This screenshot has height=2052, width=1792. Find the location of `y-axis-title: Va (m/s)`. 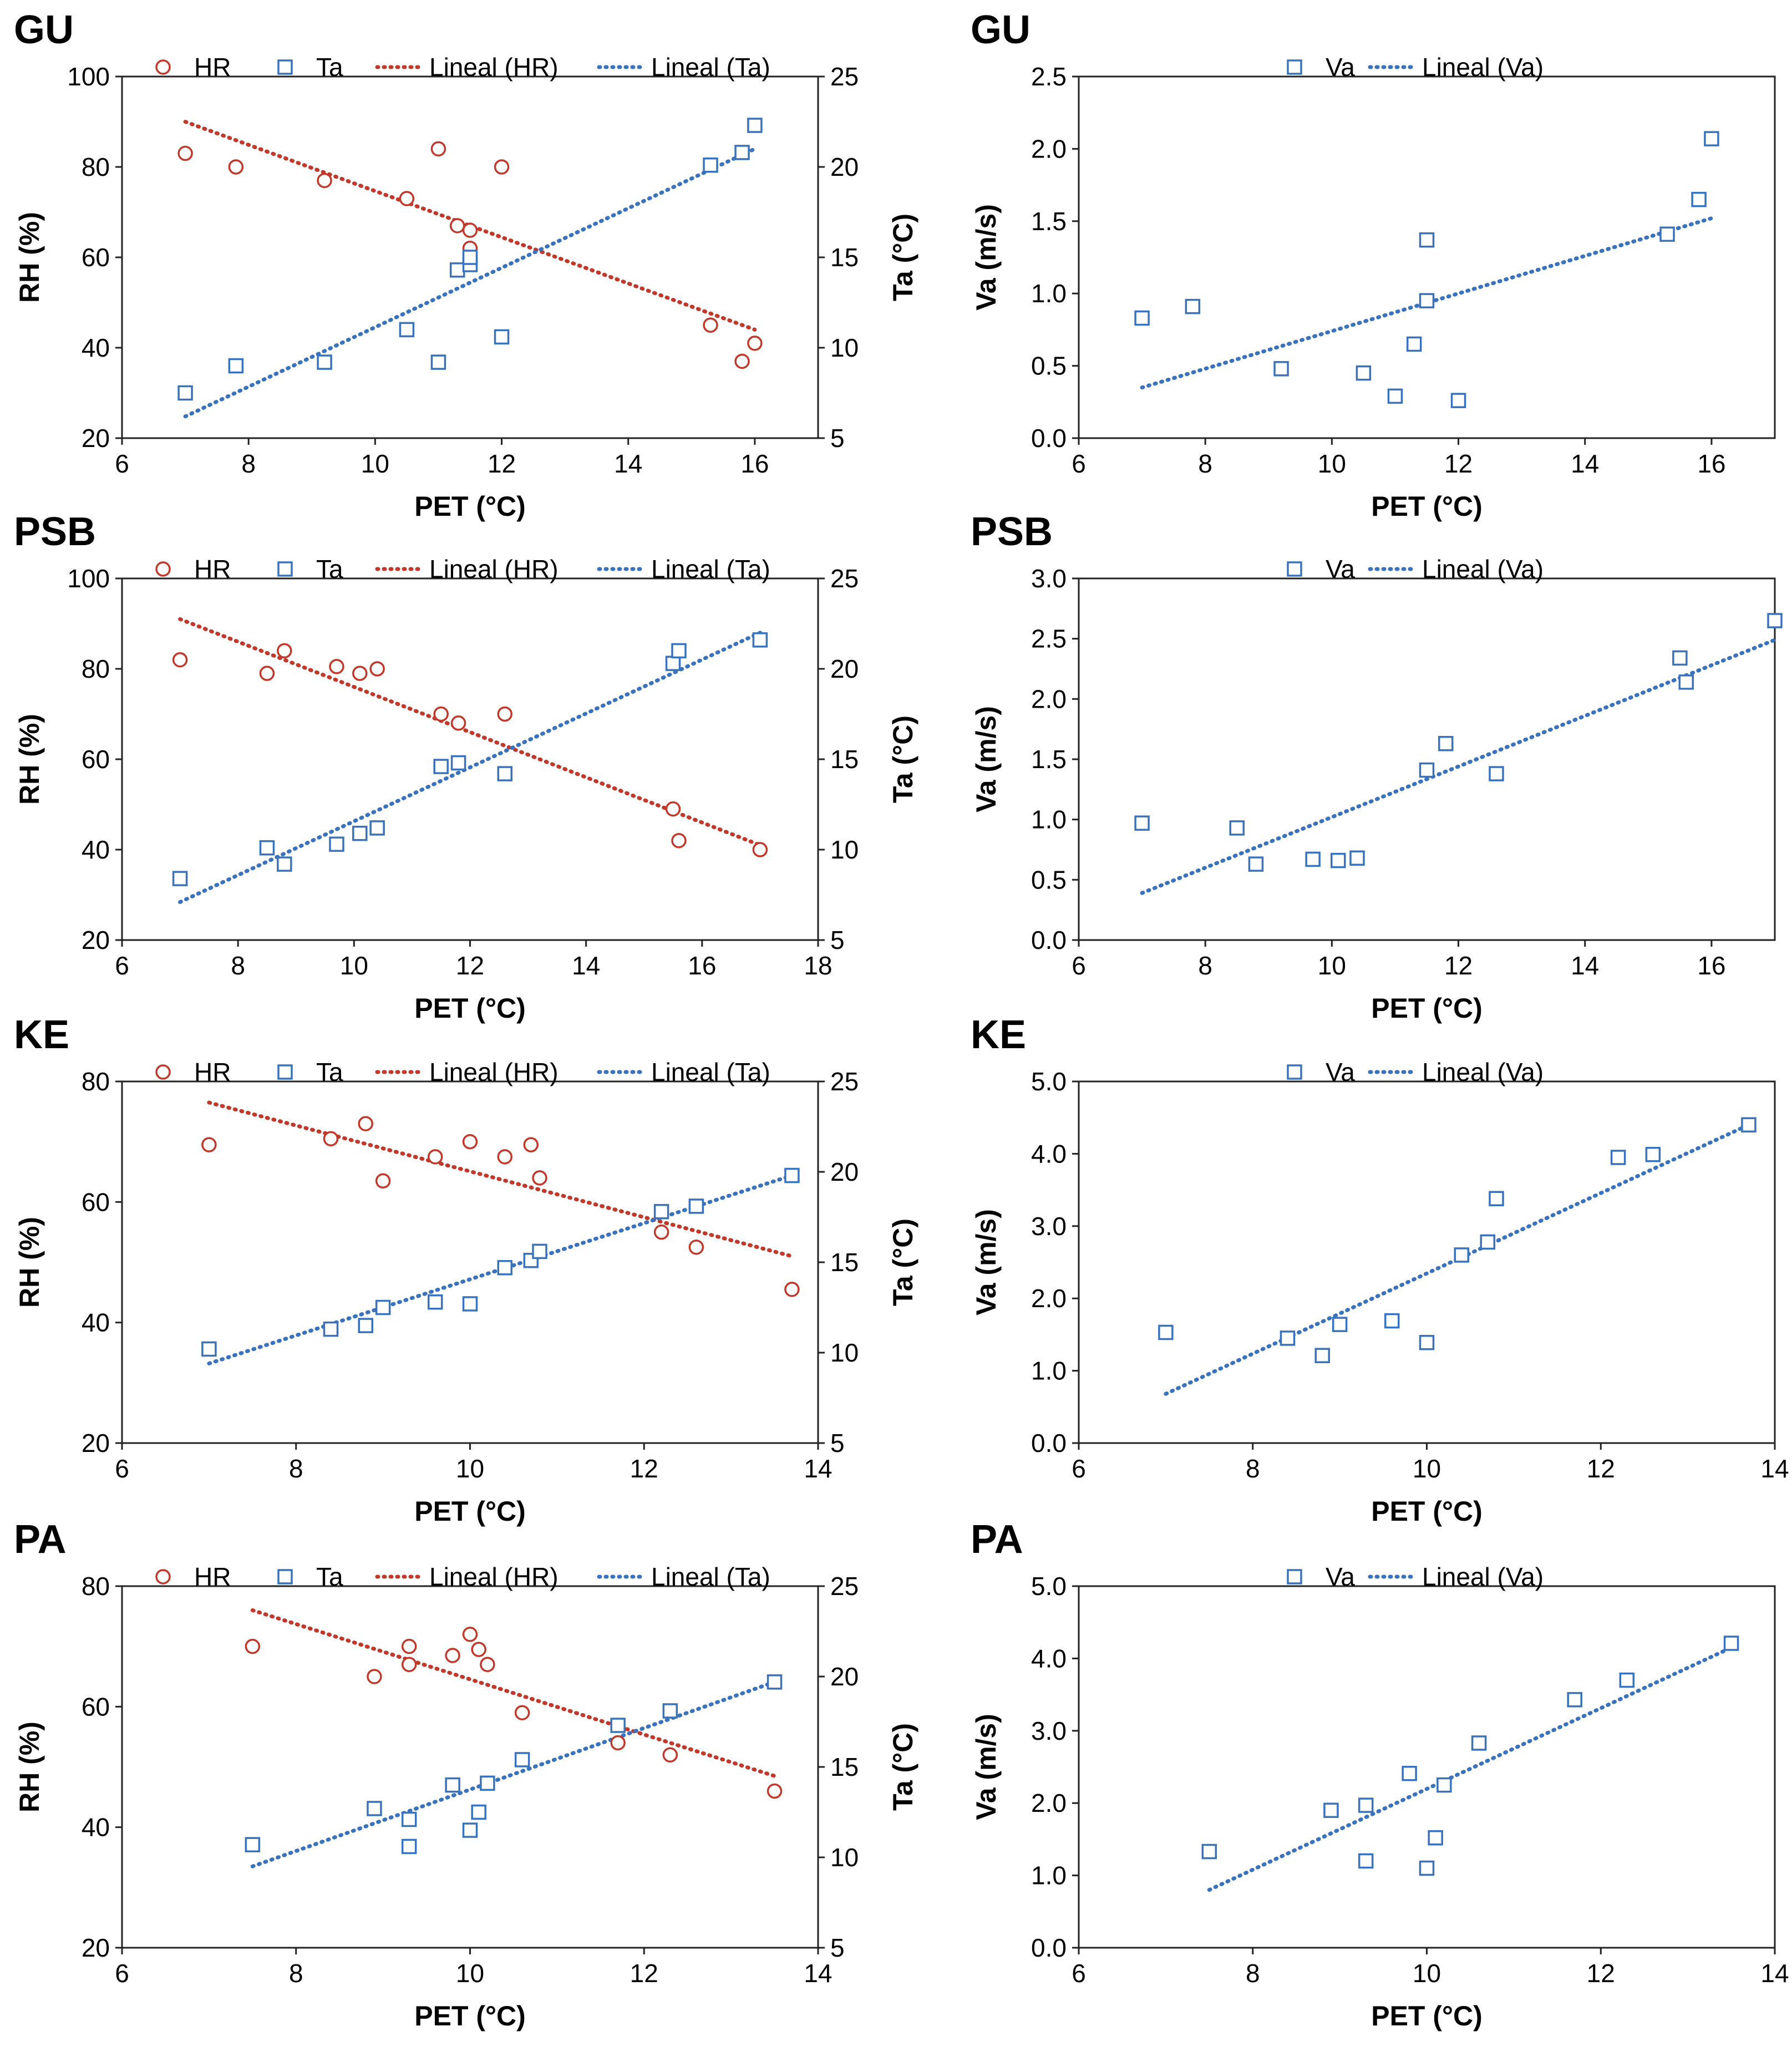

y-axis-title: Va (m/s) is located at coordinates (986, 1767).